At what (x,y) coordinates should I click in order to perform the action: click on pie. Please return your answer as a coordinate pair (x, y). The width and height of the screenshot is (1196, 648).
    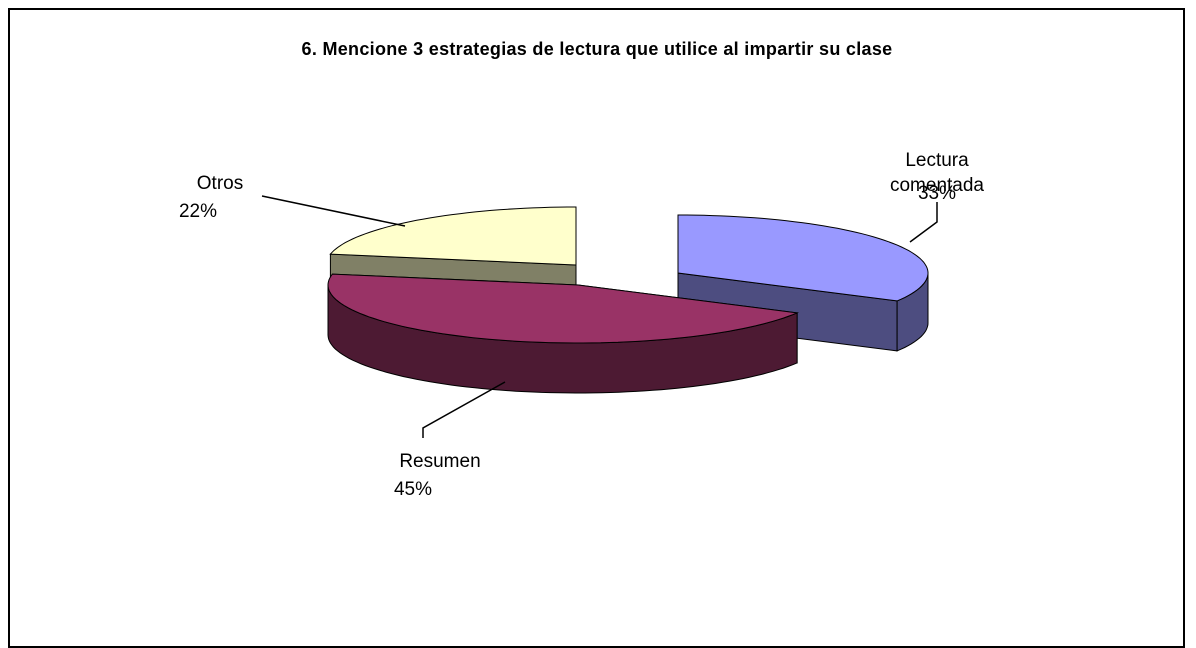
    Looking at the image, I should click on (628, 300).